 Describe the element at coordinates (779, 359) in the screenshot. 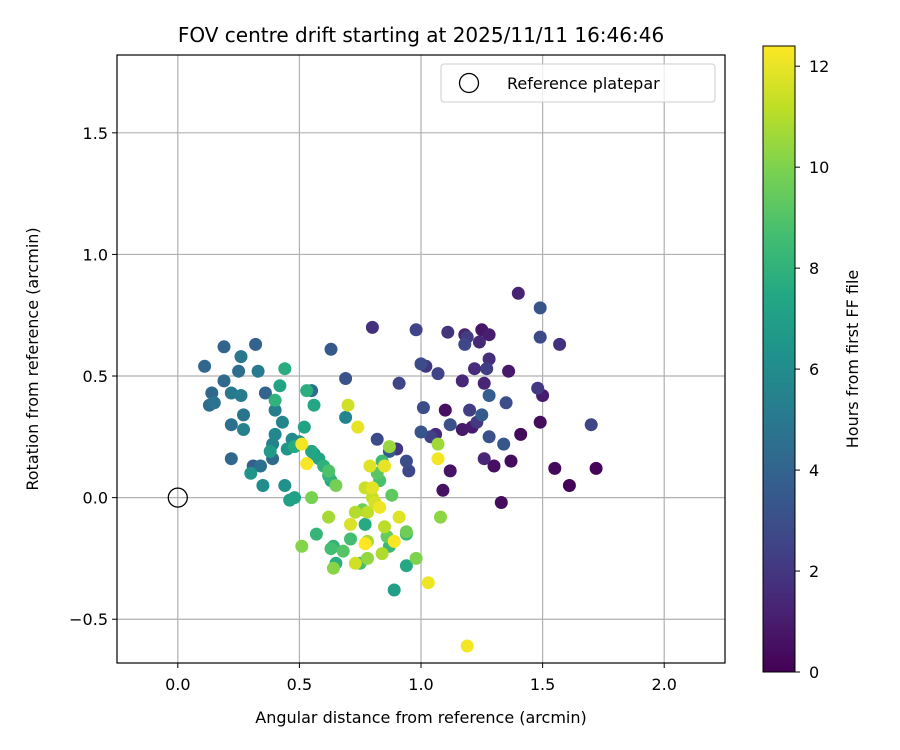

I see `colorbar` at that location.